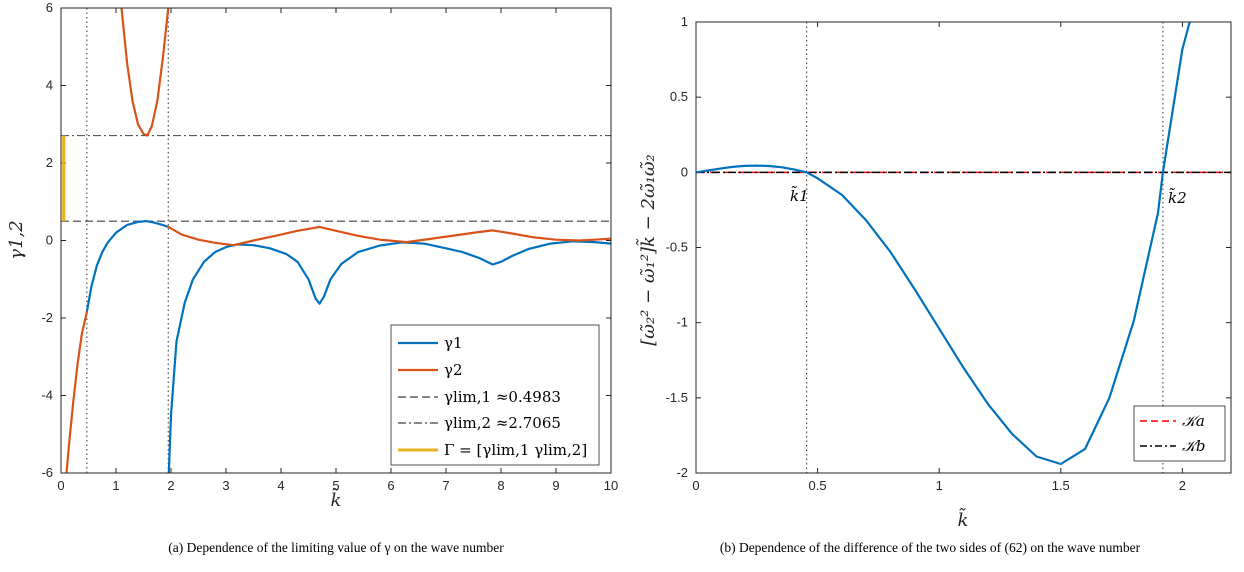 The height and width of the screenshot is (572, 1244). I want to click on y-axis-label-b: [ω̃₂² − ω̃₁²]k̃ − 2ω̃₁ω̃₂, so click(647, 249).